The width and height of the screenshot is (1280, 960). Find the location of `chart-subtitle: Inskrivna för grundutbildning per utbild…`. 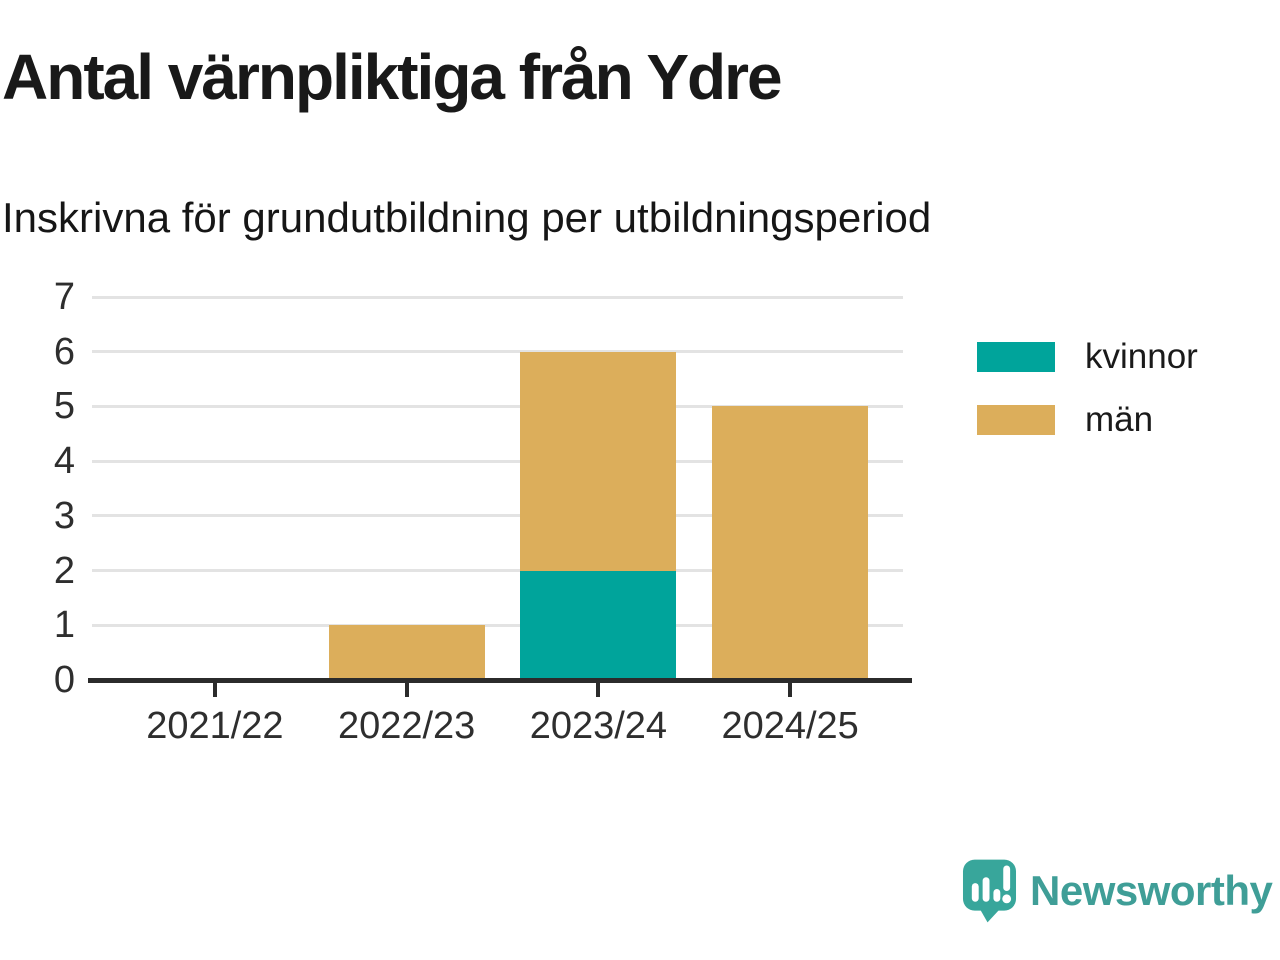

chart-subtitle: Inskrivna för grundutbildning per utbild… is located at coordinates (467, 217).